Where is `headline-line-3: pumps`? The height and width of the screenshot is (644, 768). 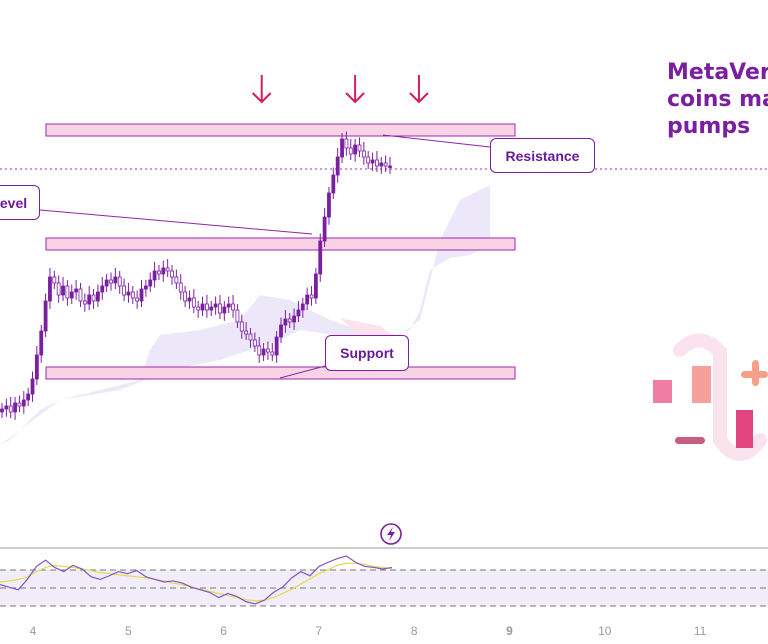
headline-line-3: pumps is located at coordinates (709, 126).